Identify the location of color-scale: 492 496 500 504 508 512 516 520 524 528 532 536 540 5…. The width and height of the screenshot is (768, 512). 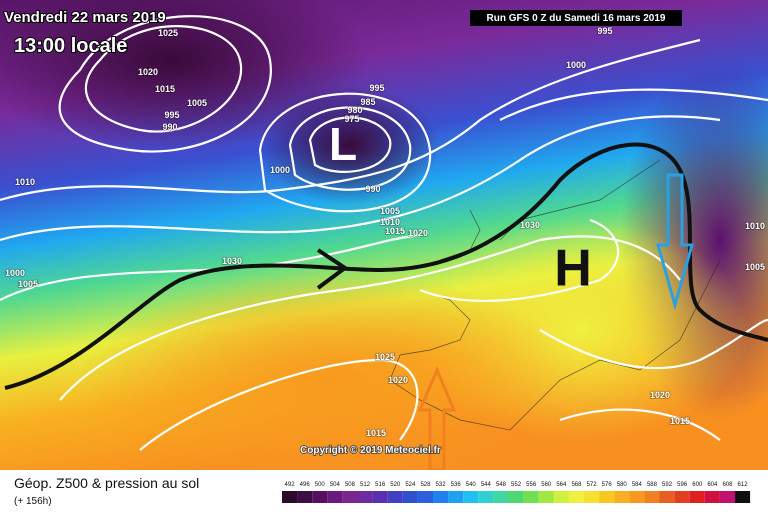
(516, 492).